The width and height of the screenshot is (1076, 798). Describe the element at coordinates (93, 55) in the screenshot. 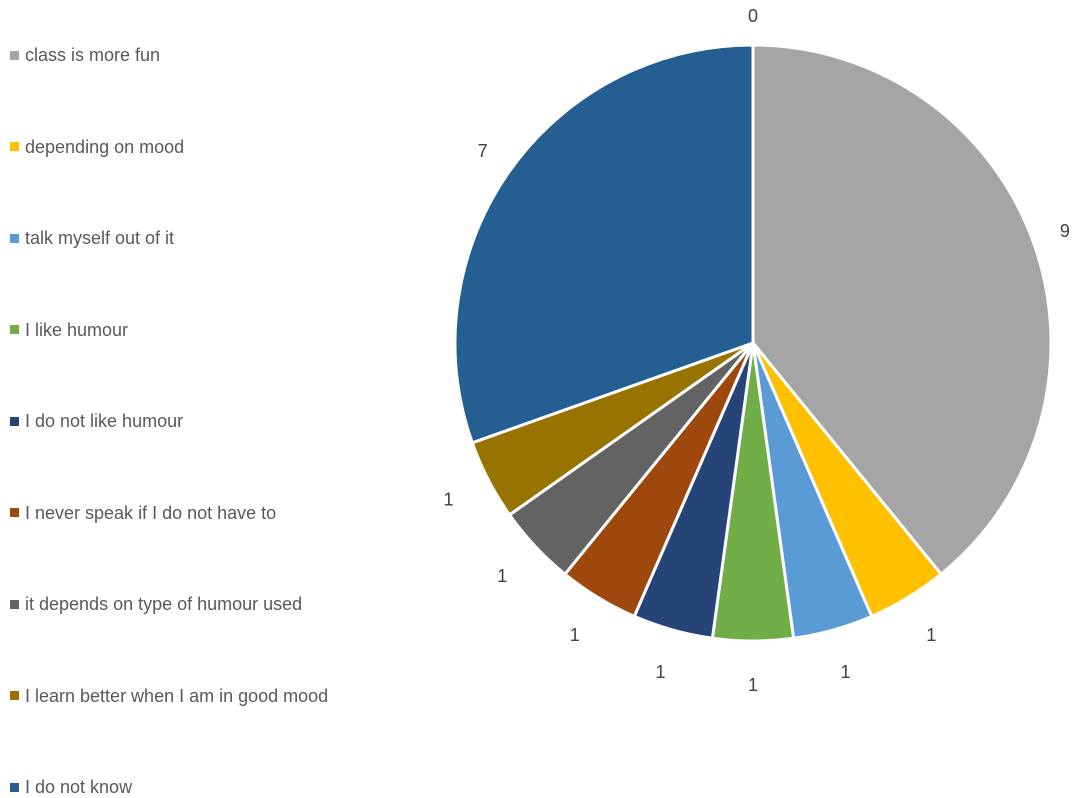

I see `legend-label: class is more fun` at that location.